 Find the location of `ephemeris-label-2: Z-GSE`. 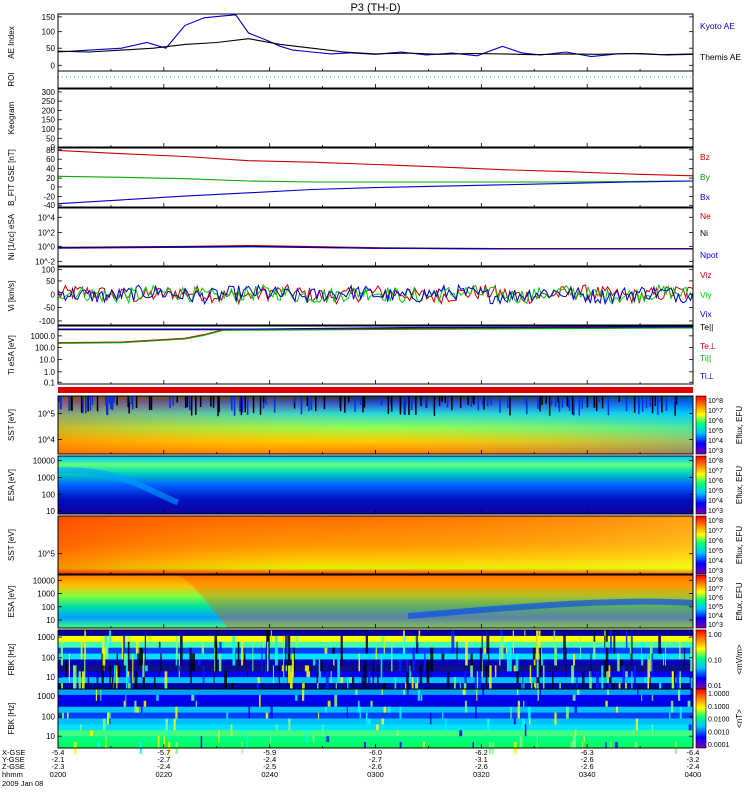

ephemeris-label-2: Z-GSE is located at coordinates (13, 766).